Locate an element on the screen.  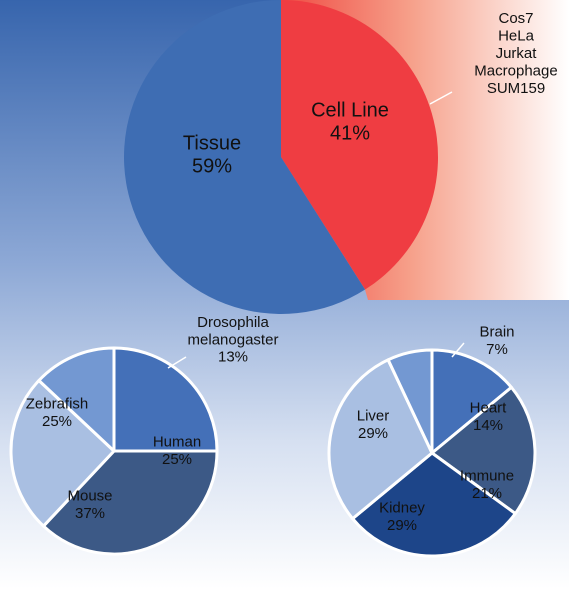
pie-slice-human is located at coordinates (165, 399).